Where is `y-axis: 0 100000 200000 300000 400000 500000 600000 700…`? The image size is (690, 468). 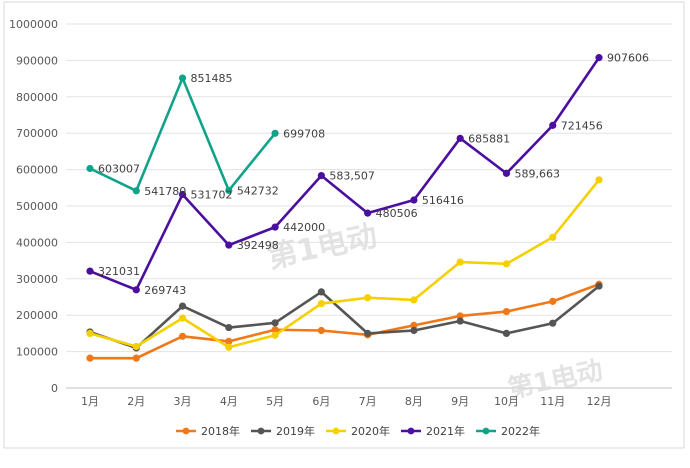
y-axis: 0 100000 200000 300000 400000 500000 600000 700… is located at coordinates (33, 206).